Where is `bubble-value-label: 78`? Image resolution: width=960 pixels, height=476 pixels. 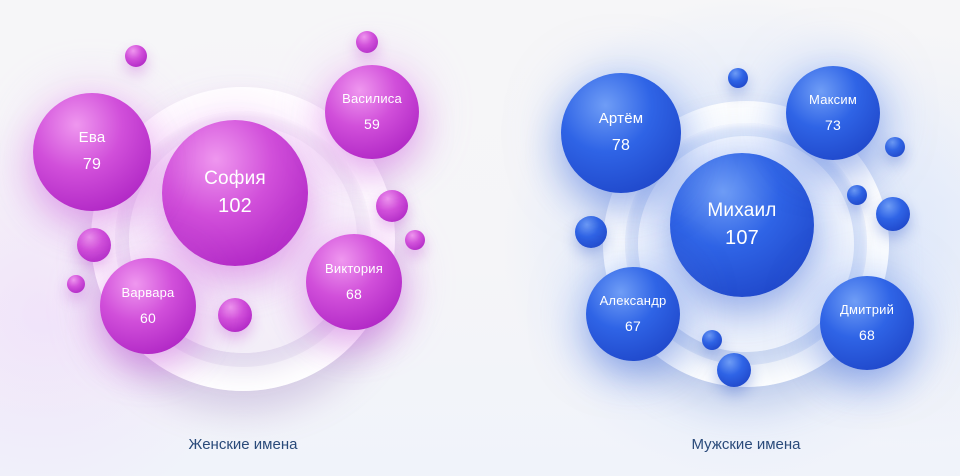 bubble-value-label: 78 is located at coordinates (621, 146).